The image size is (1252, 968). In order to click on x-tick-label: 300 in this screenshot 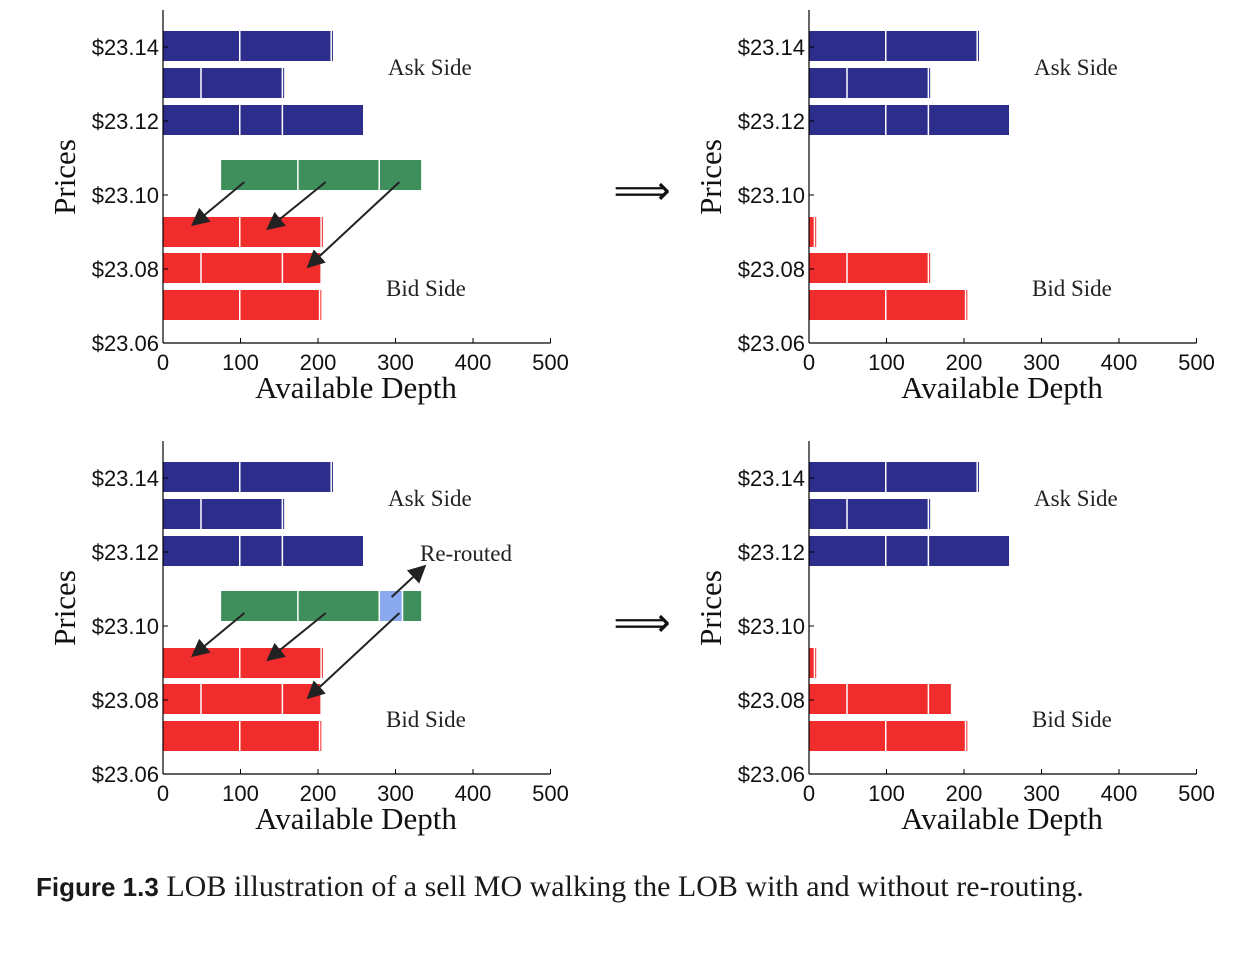, I will do `click(395, 362)`.